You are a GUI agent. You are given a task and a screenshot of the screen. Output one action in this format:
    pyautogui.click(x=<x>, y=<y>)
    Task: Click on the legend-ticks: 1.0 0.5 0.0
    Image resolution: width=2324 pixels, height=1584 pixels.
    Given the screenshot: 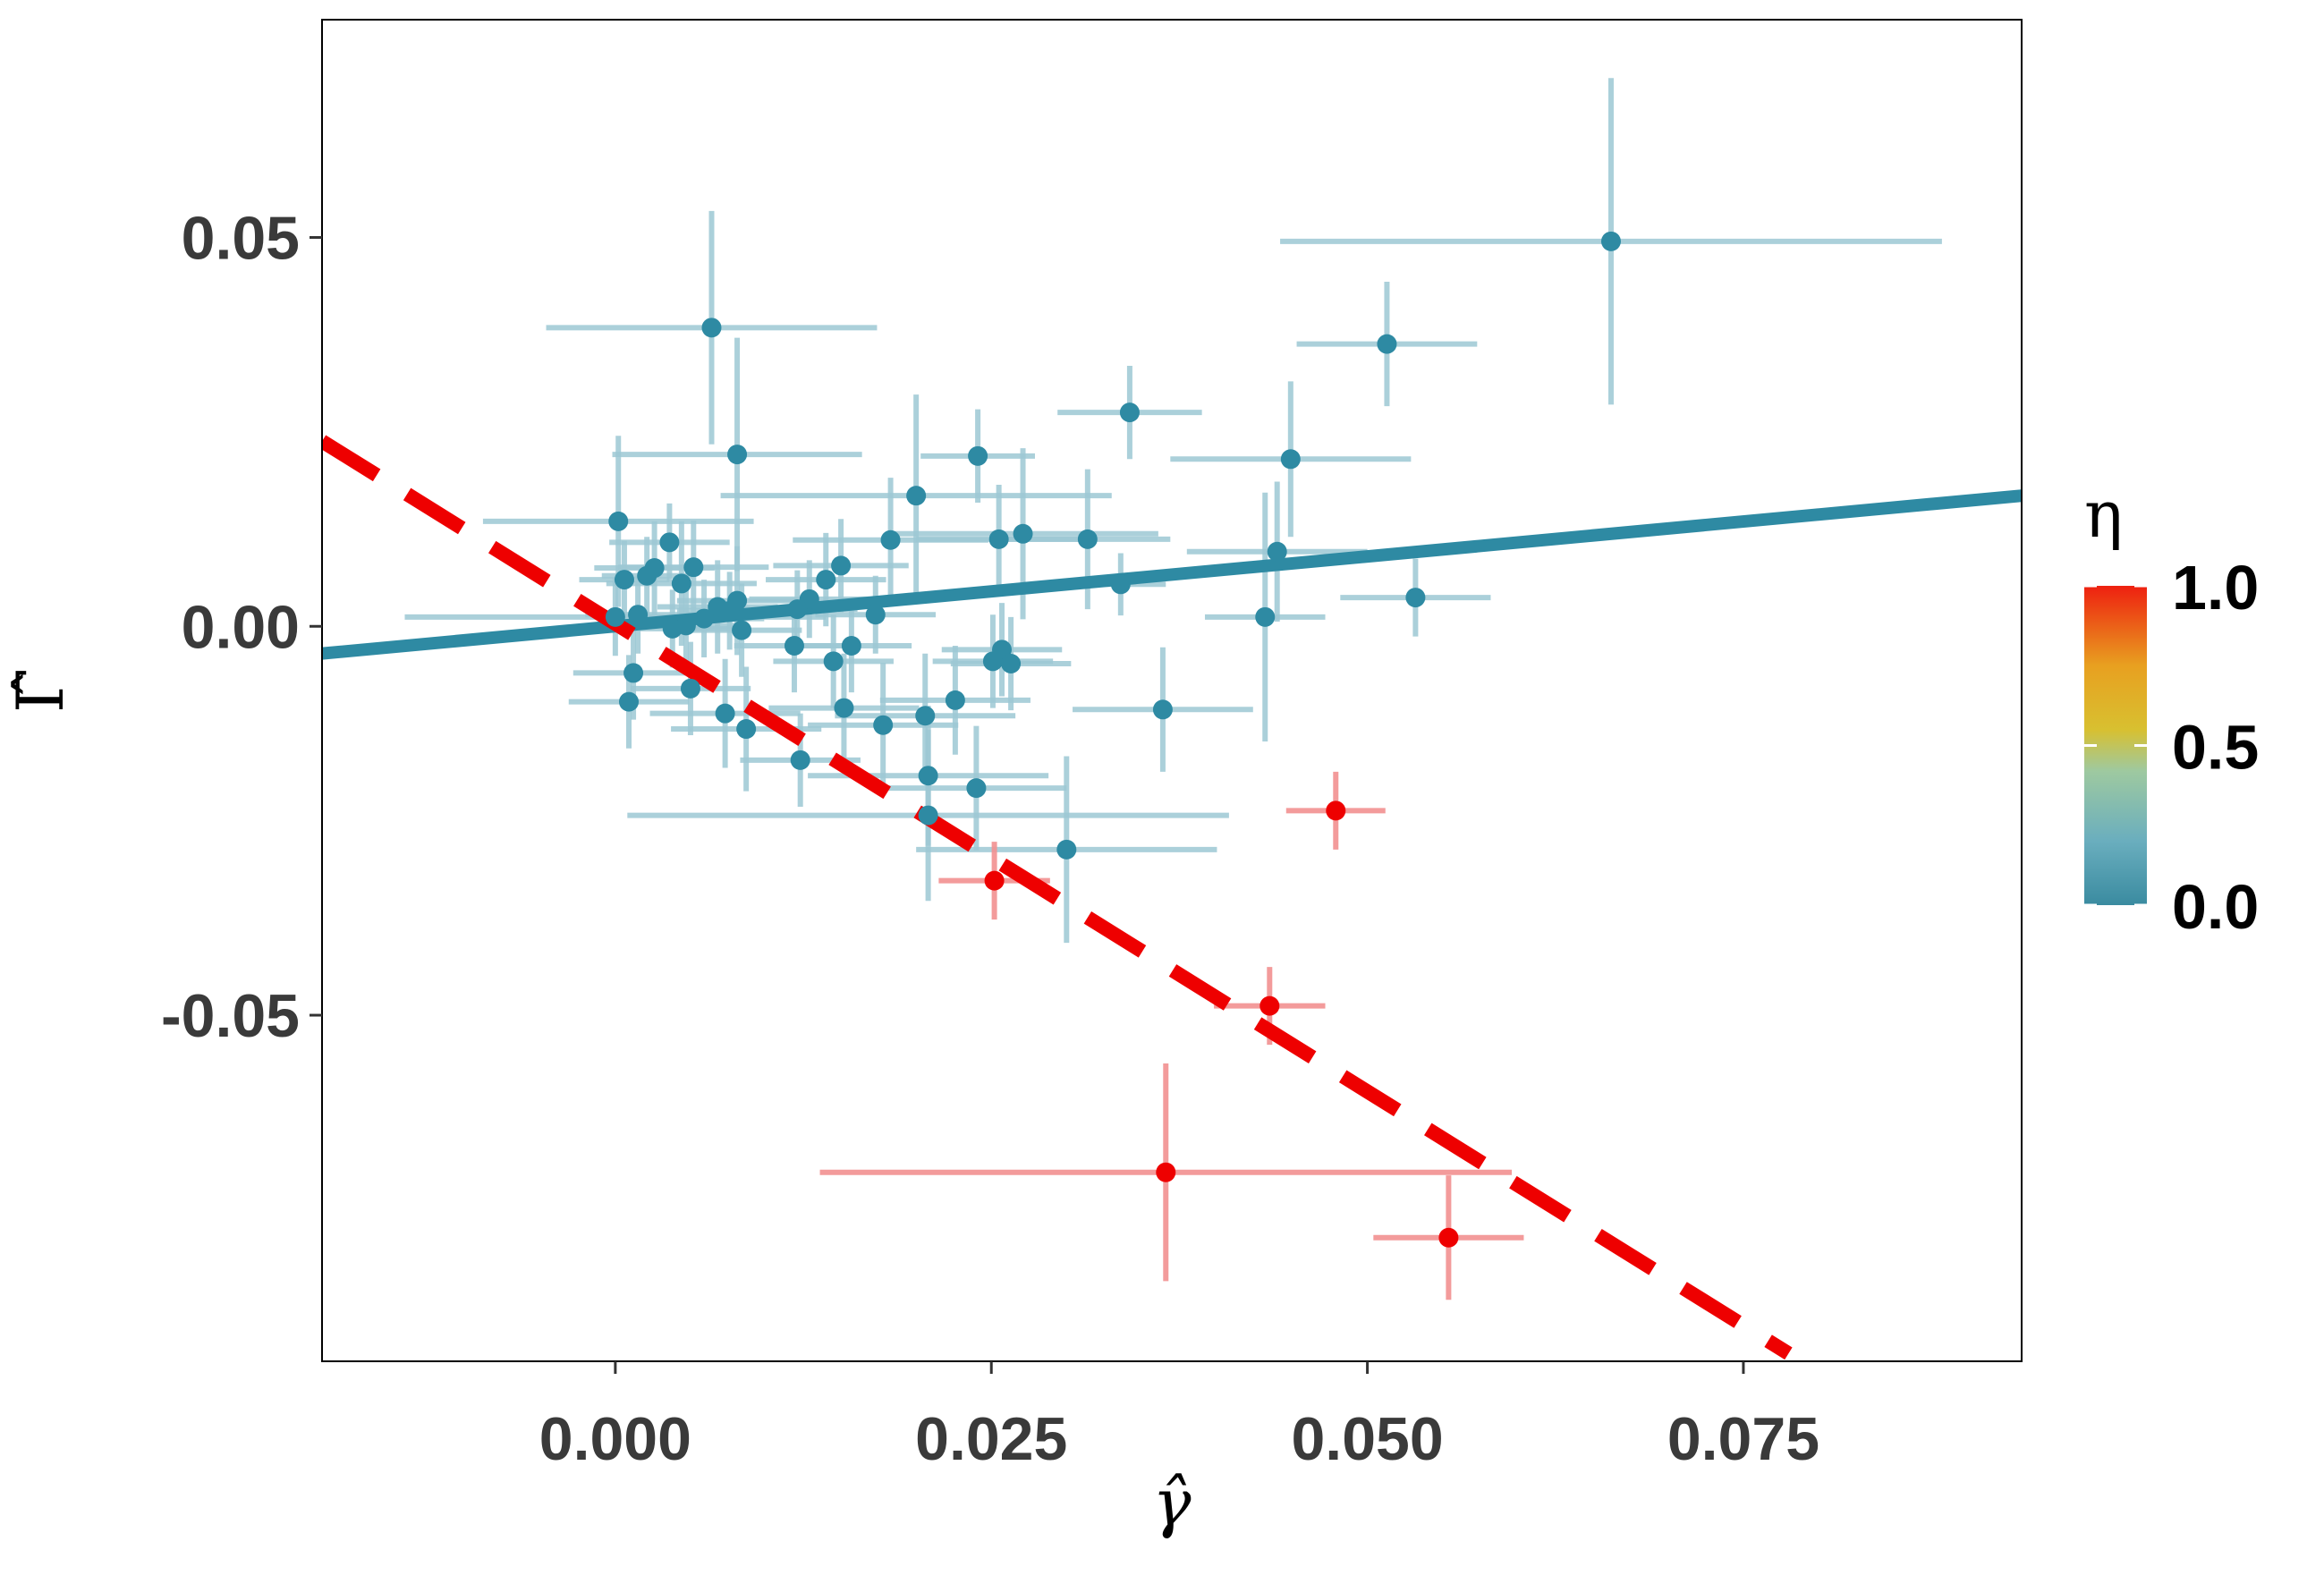 What is the action you would take?
    pyautogui.click(x=2171, y=748)
    